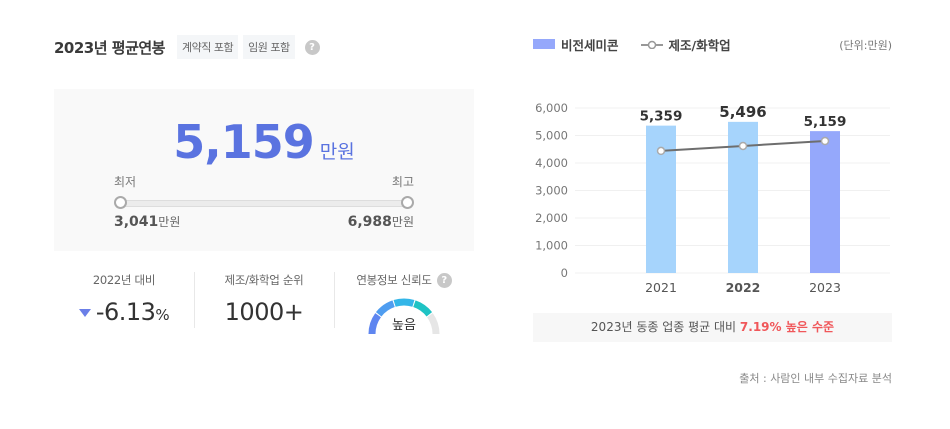 The image size is (950, 429). I want to click on y-tick-label: 0, so click(564, 273).